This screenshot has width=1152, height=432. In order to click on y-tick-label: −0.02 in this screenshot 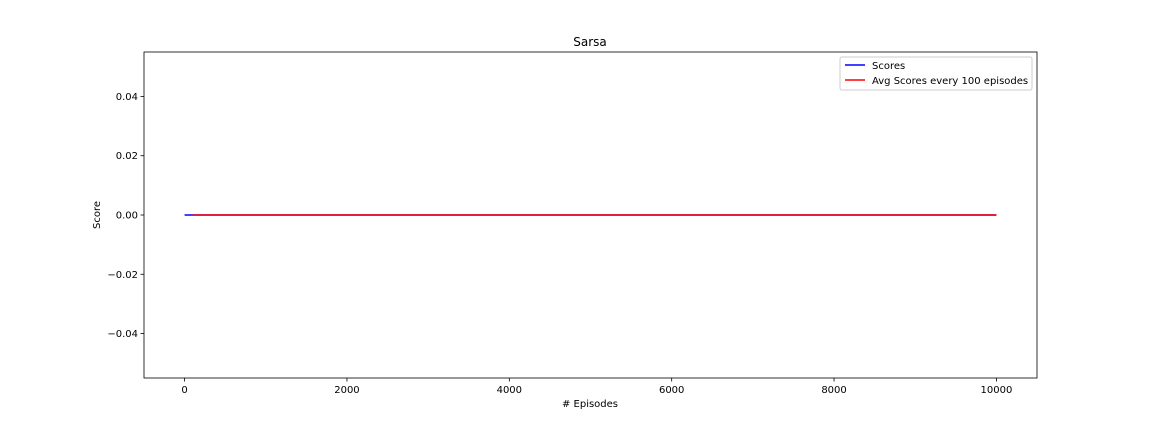, I will do `click(122, 275)`.